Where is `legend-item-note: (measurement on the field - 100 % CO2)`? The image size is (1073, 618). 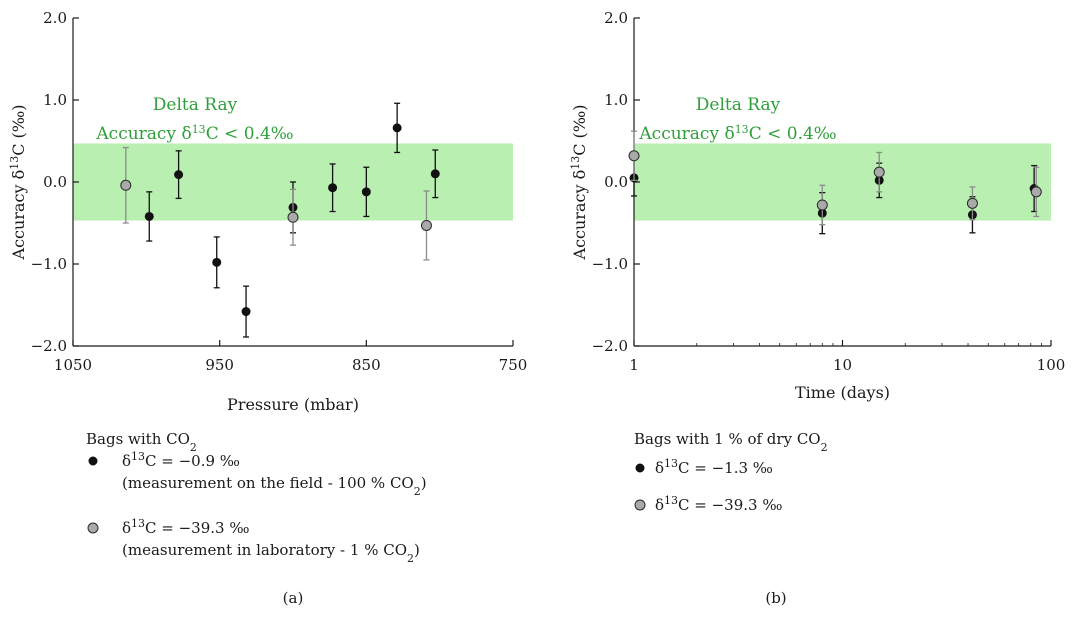 legend-item-note: (measurement on the field - 100 % CO2) is located at coordinates (274, 486).